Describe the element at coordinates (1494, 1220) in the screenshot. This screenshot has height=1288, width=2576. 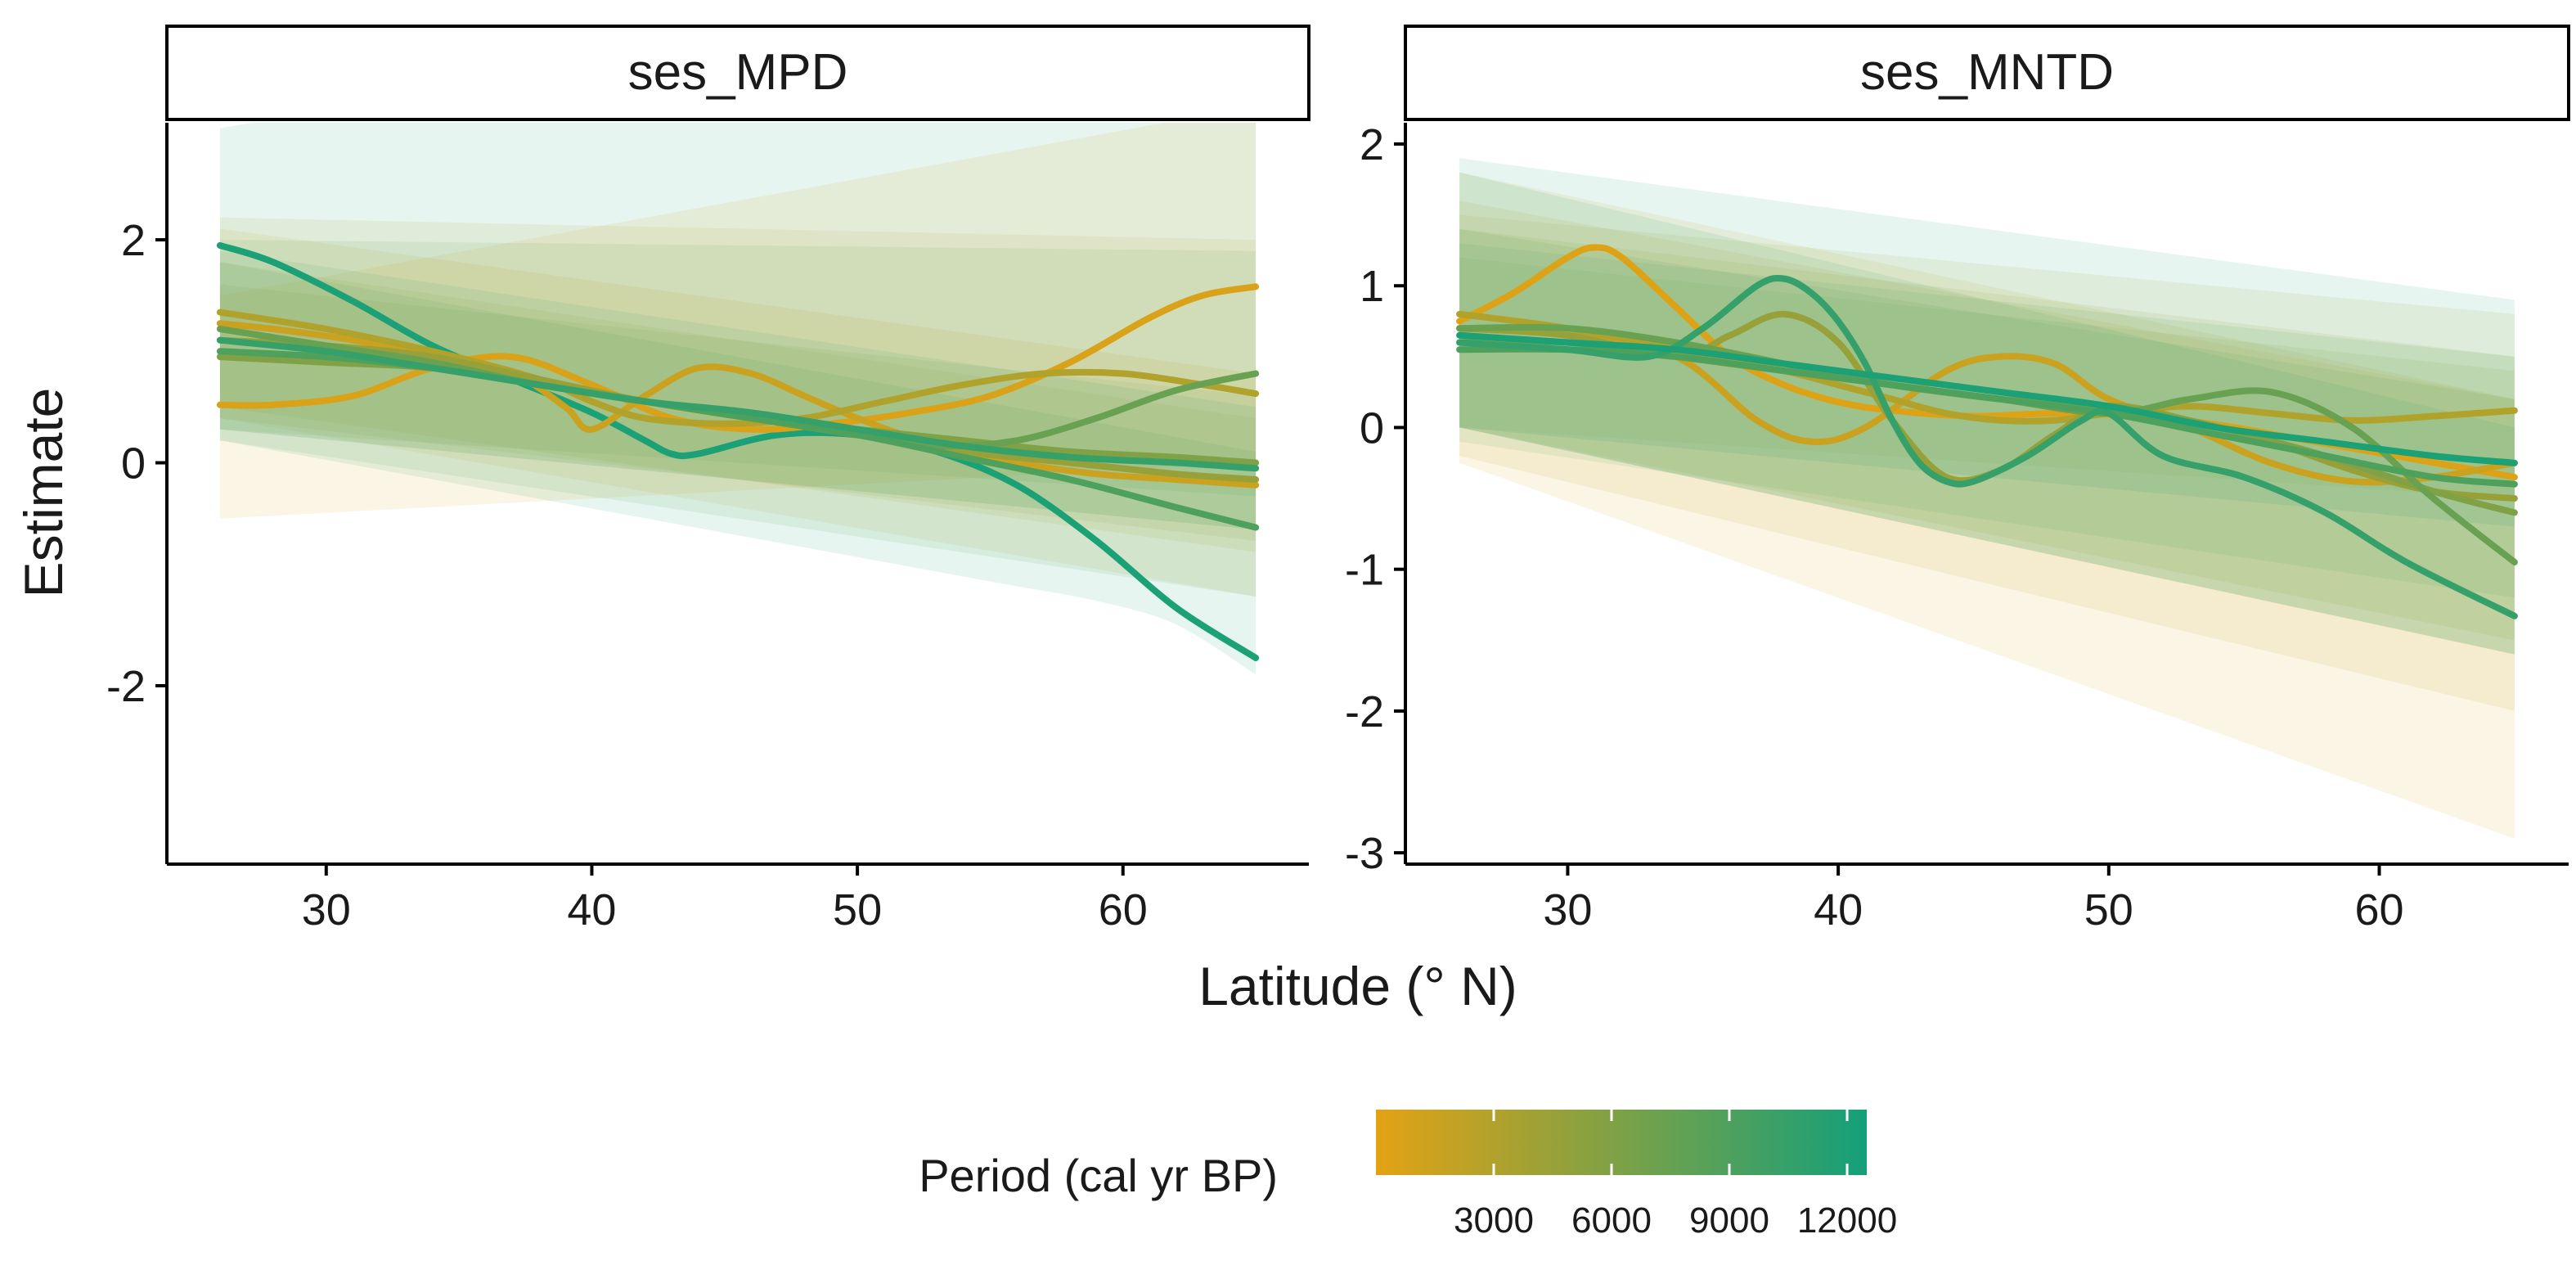
I see `legend-break-label: 3000` at that location.